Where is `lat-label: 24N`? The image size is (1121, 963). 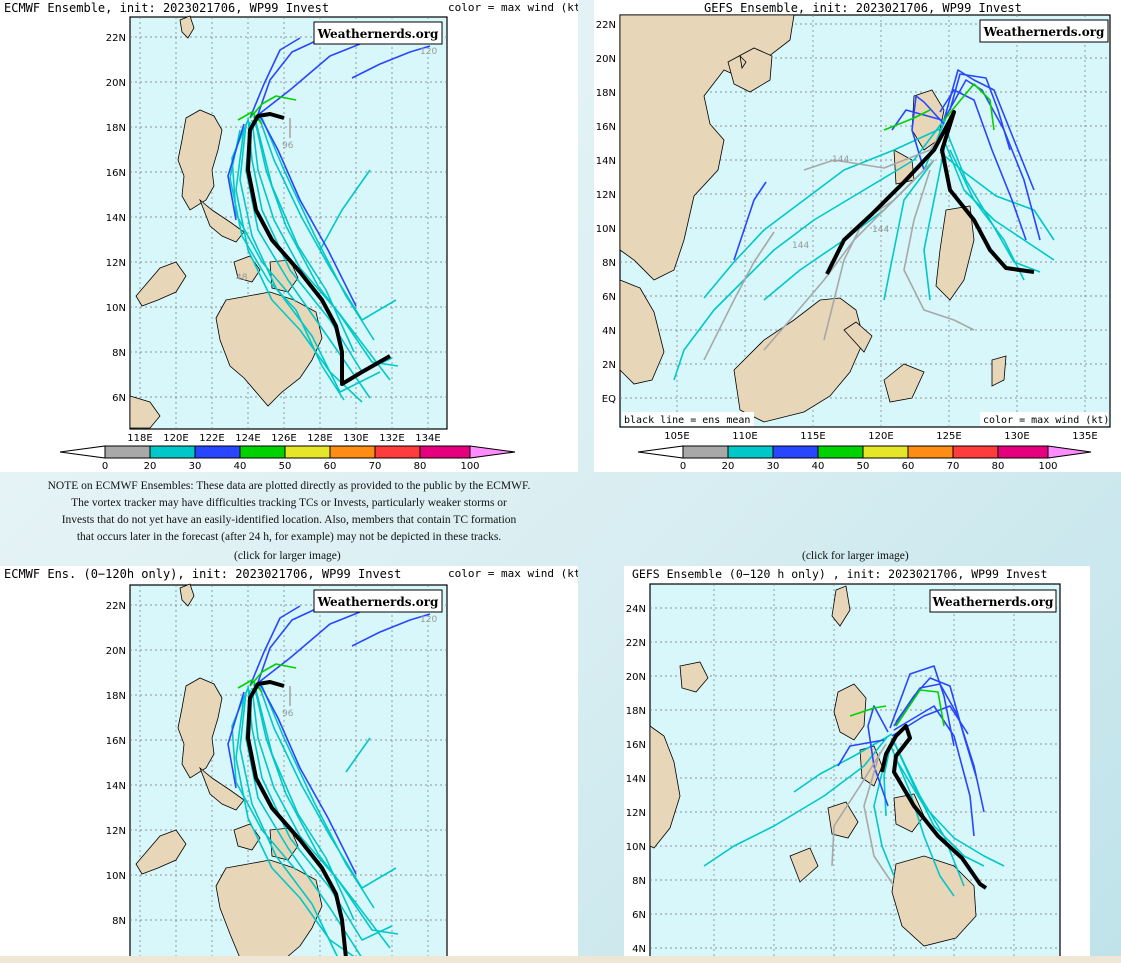 lat-label: 24N is located at coordinates (636, 609).